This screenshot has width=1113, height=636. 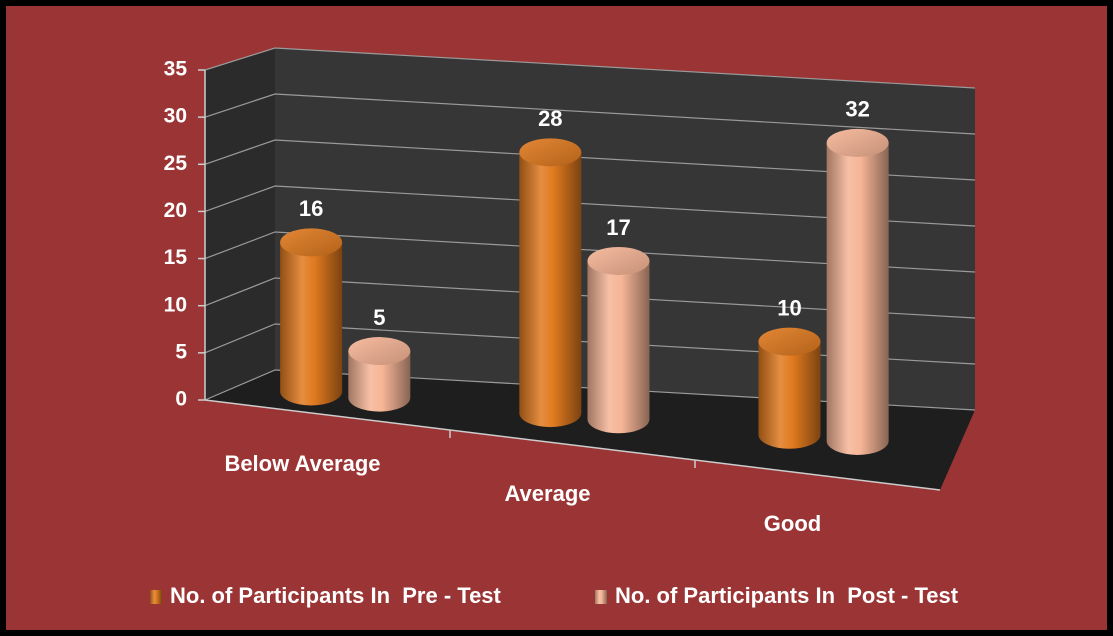 I want to click on value-label: 17, so click(x=618, y=227).